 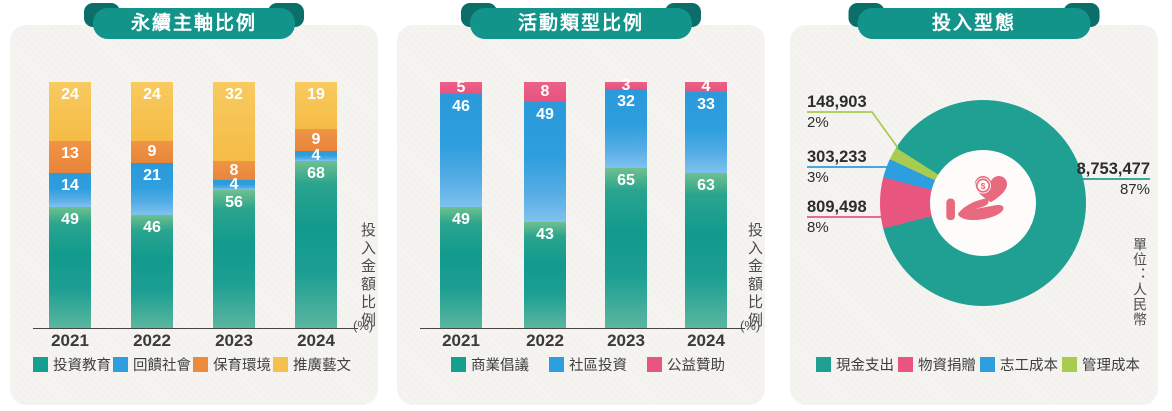 What do you see at coordinates (461, 88) in the screenshot?
I see `bar-value-label: 5` at bounding box center [461, 88].